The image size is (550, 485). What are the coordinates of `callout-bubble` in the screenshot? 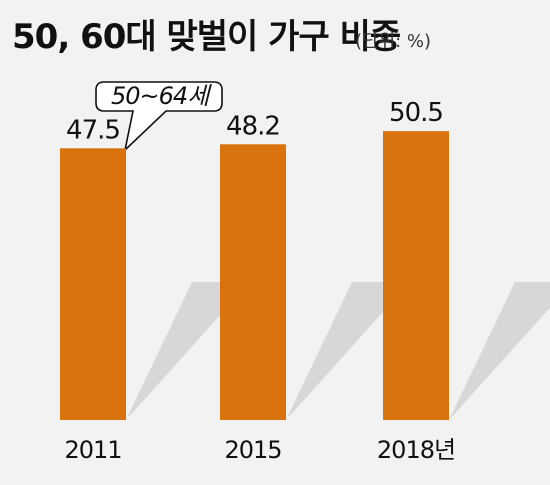 It's located at (159, 117).